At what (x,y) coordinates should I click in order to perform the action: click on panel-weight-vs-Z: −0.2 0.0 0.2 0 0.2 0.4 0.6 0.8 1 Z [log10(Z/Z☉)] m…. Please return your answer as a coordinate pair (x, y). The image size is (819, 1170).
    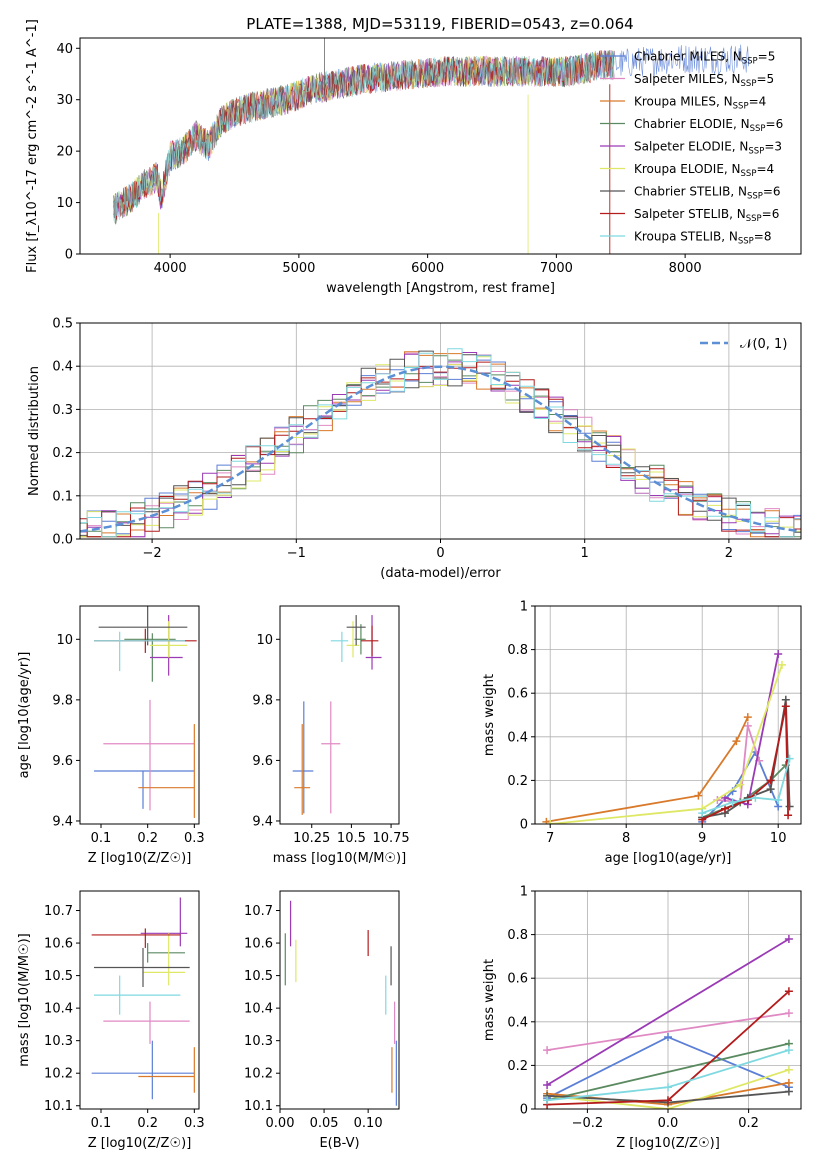
    Looking at the image, I should click on (642, 1018).